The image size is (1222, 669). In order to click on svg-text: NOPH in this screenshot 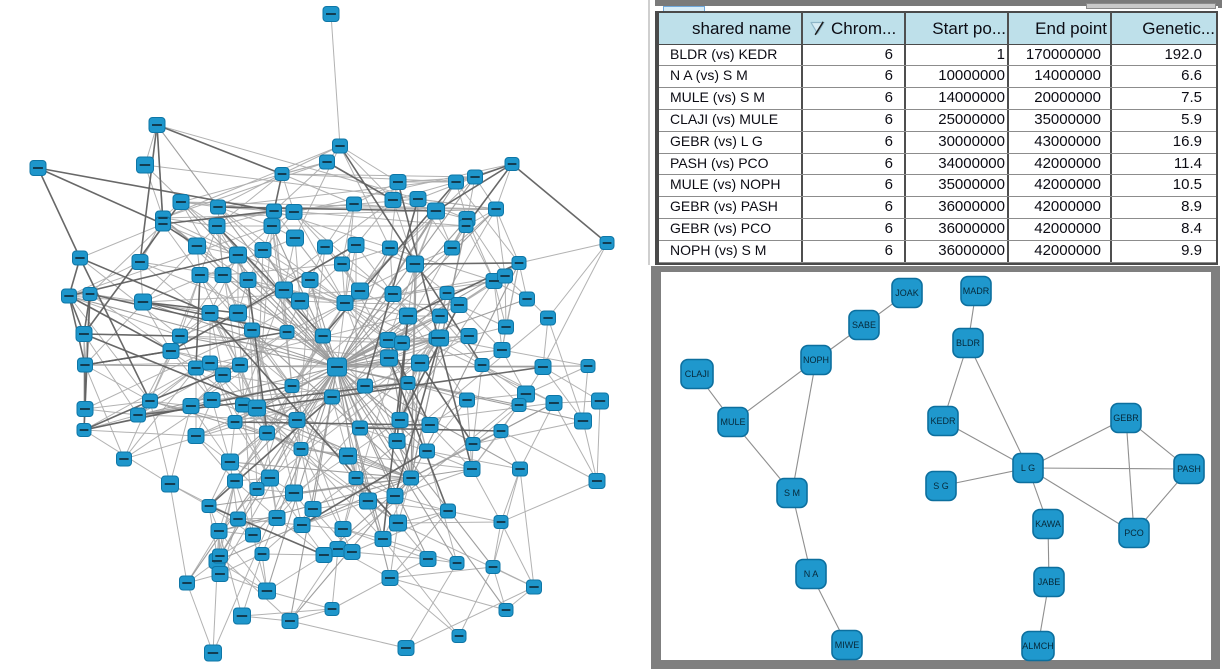, I will do `click(816, 360)`.